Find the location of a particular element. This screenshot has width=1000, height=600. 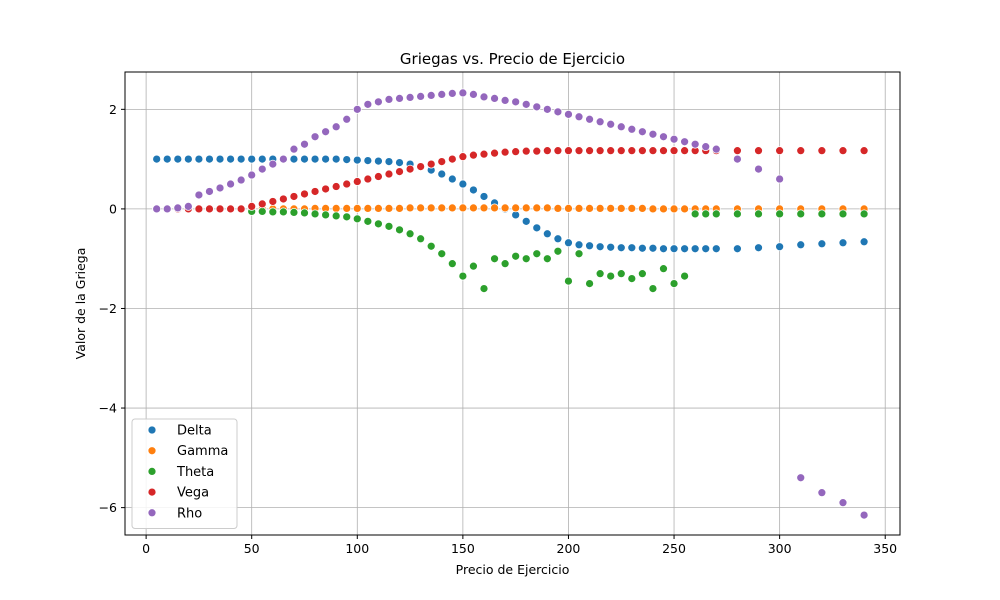

x-tick-label: 100 is located at coordinates (357, 548).